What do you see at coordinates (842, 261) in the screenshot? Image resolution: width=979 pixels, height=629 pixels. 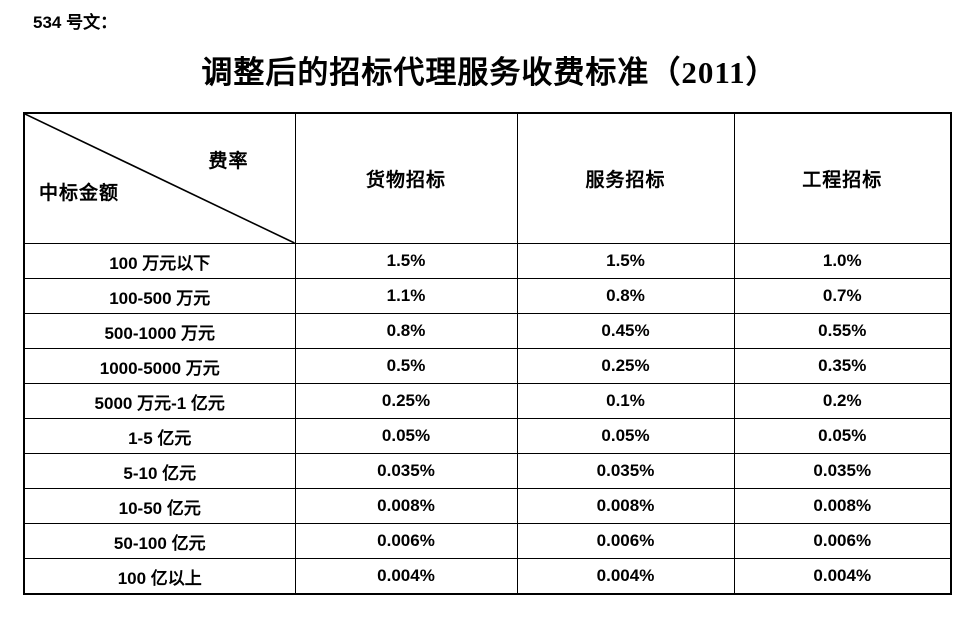 I see `fee-rate-cell: 1.0%` at bounding box center [842, 261].